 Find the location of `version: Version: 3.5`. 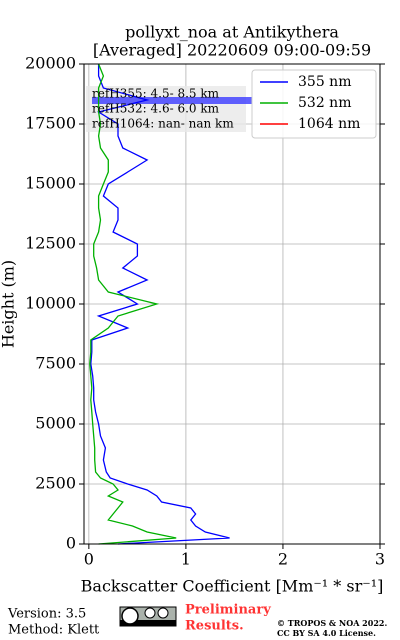

version: Version: 3.5 is located at coordinates (46, 614).